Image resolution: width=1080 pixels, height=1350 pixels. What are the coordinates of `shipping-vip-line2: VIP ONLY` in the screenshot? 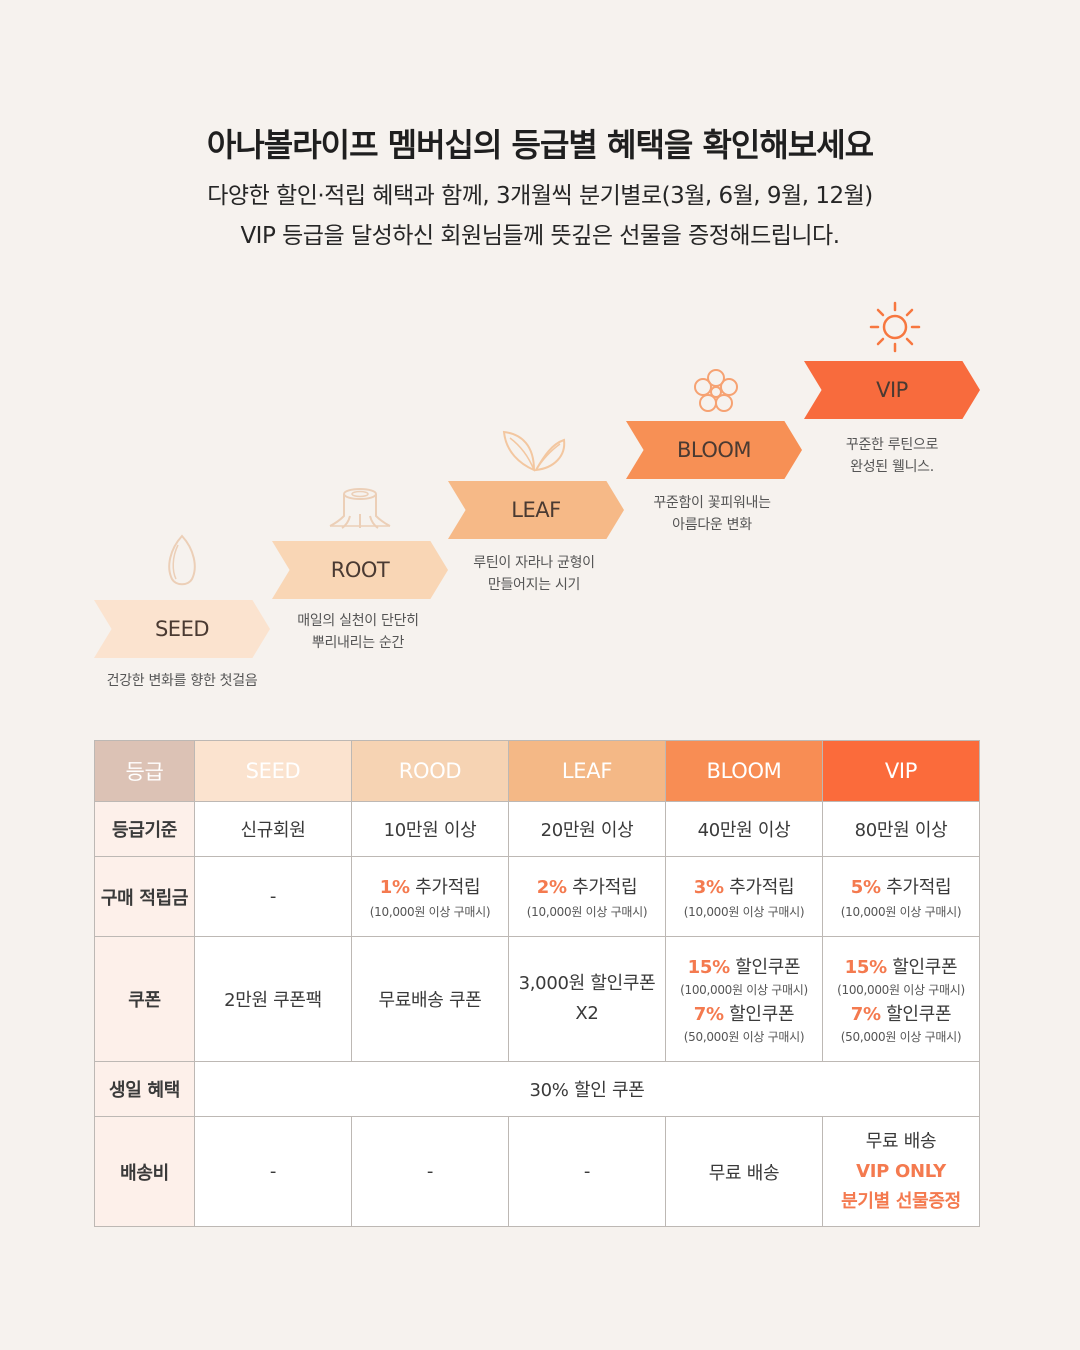 It's located at (901, 1171).